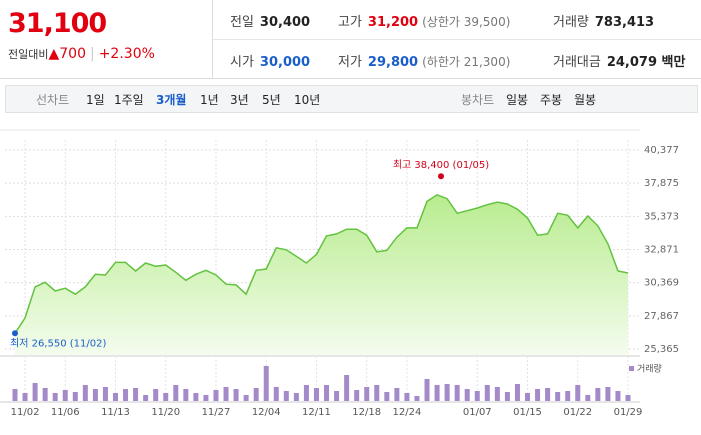 This screenshot has height=435, width=701. Describe the element at coordinates (619, 60) in the screenshot. I see `quote: 거래대금 24,079 백만` at that location.